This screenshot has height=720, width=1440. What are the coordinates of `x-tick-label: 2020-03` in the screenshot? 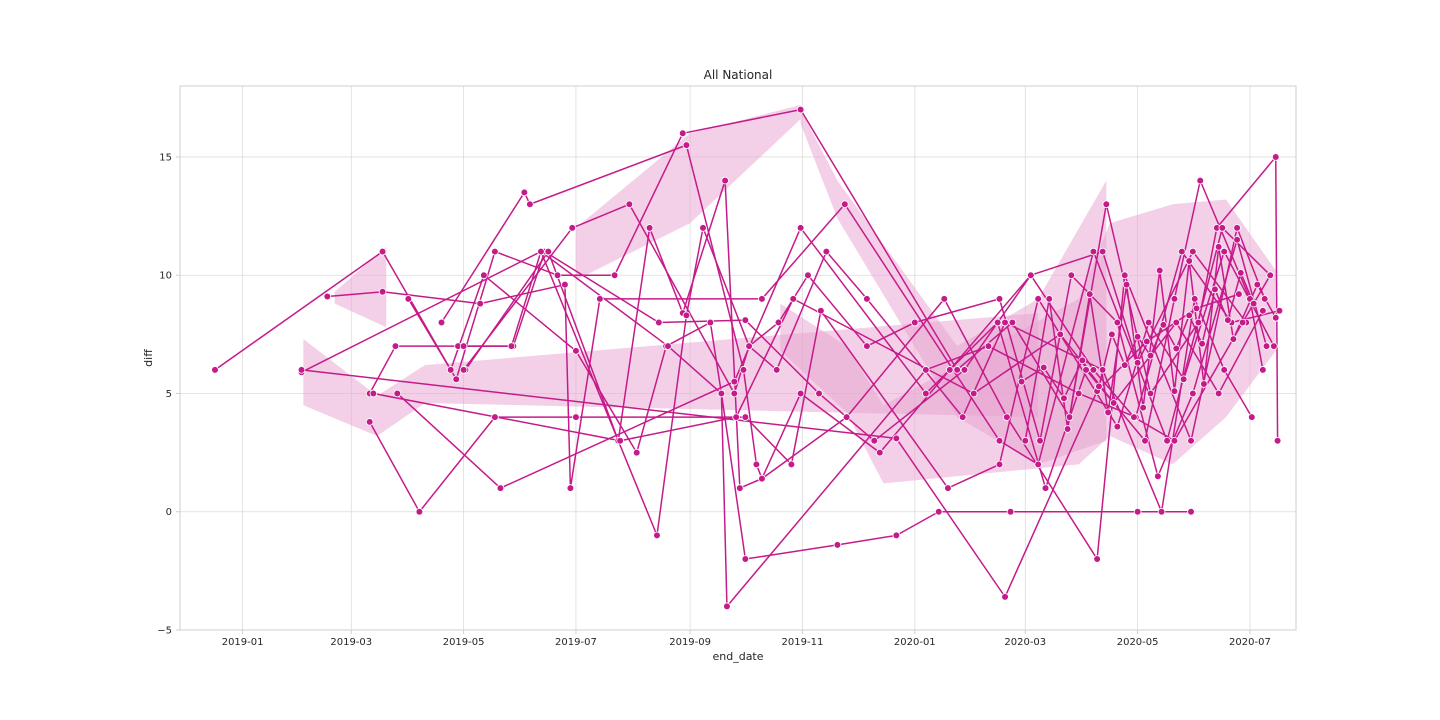 It's located at (1025, 642).